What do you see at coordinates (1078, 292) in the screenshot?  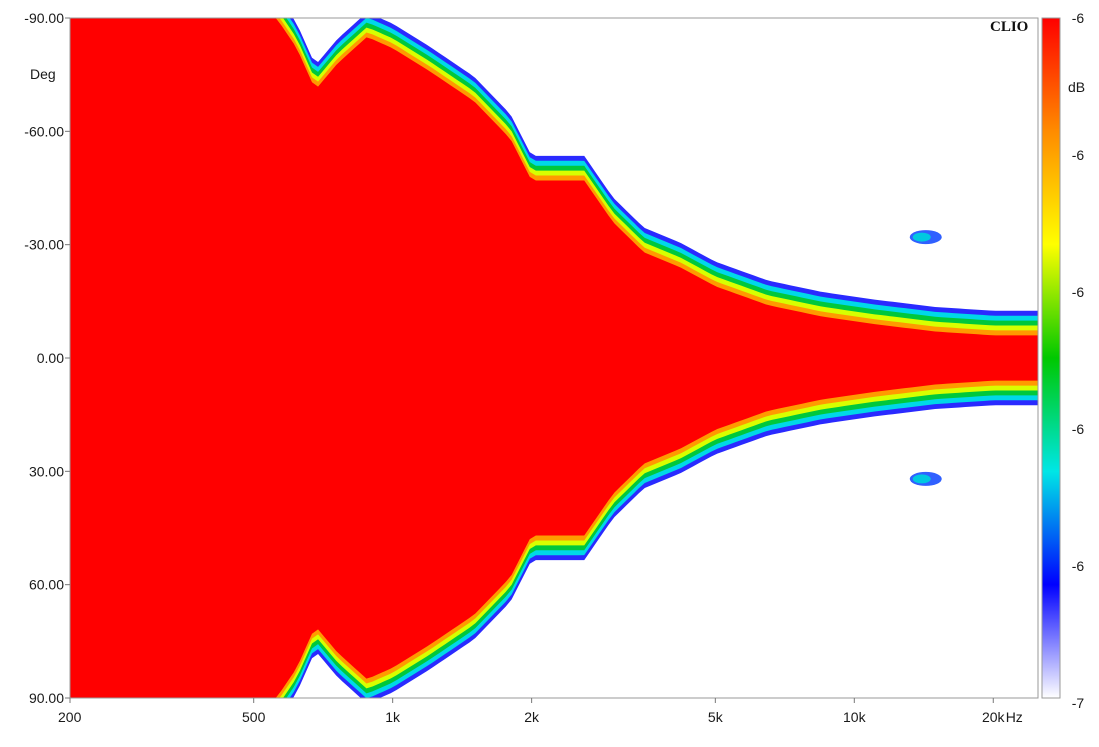 I see `colorbar-tick-label-2: -6` at bounding box center [1078, 292].